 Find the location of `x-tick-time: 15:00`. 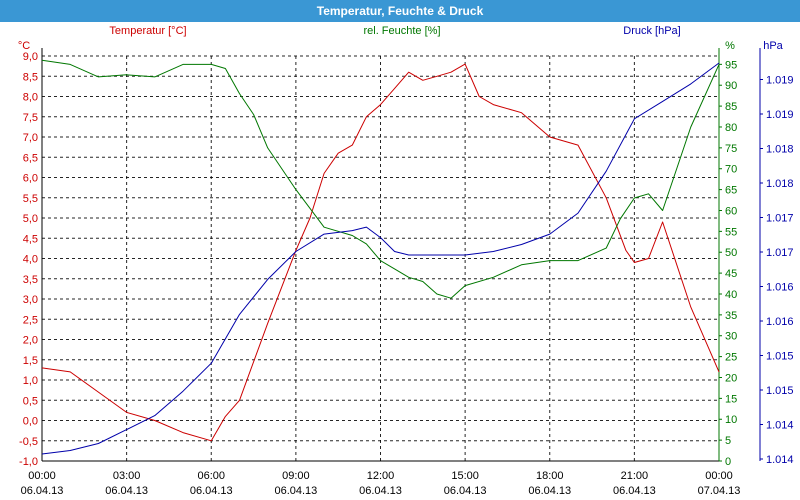

x-tick-time: 15:00 is located at coordinates (465, 476).